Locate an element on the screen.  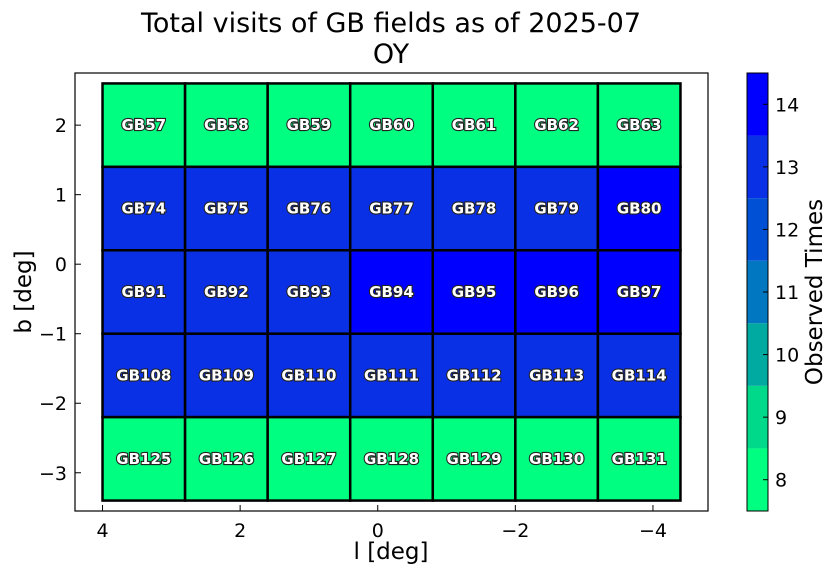
field-cell-gb96 is located at coordinates (557, 292).